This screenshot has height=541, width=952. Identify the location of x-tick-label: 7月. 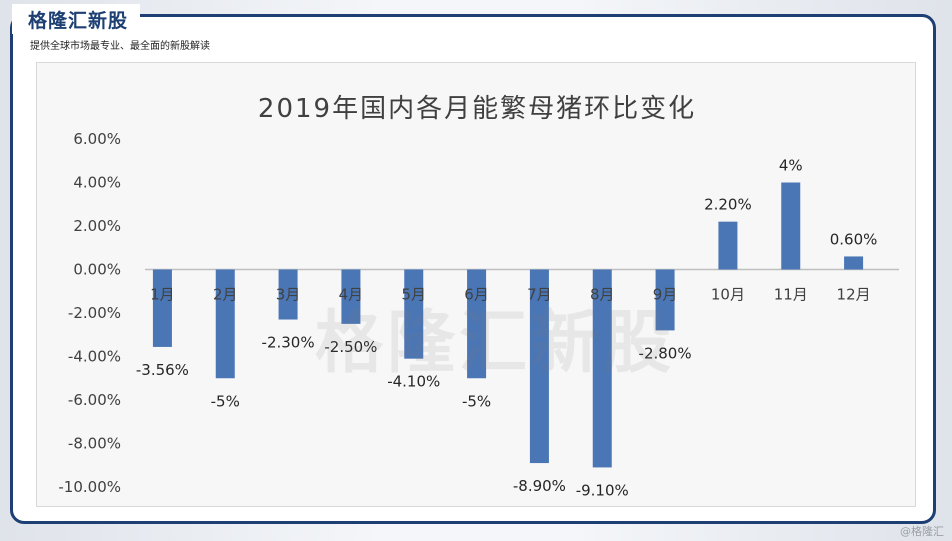
(539, 295).